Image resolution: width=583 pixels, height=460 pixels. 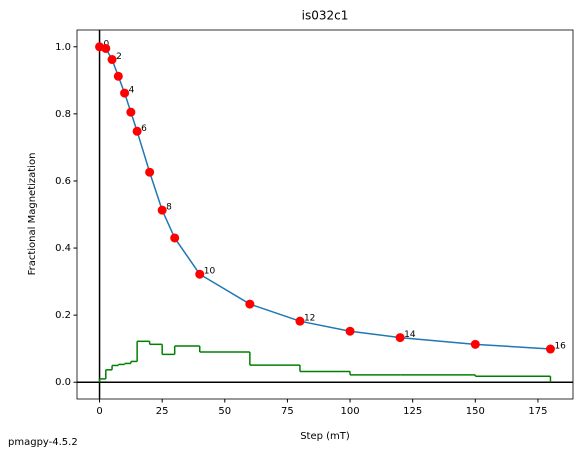 What do you see at coordinates (475, 411) in the screenshot?
I see `x-tick-label: 150` at bounding box center [475, 411].